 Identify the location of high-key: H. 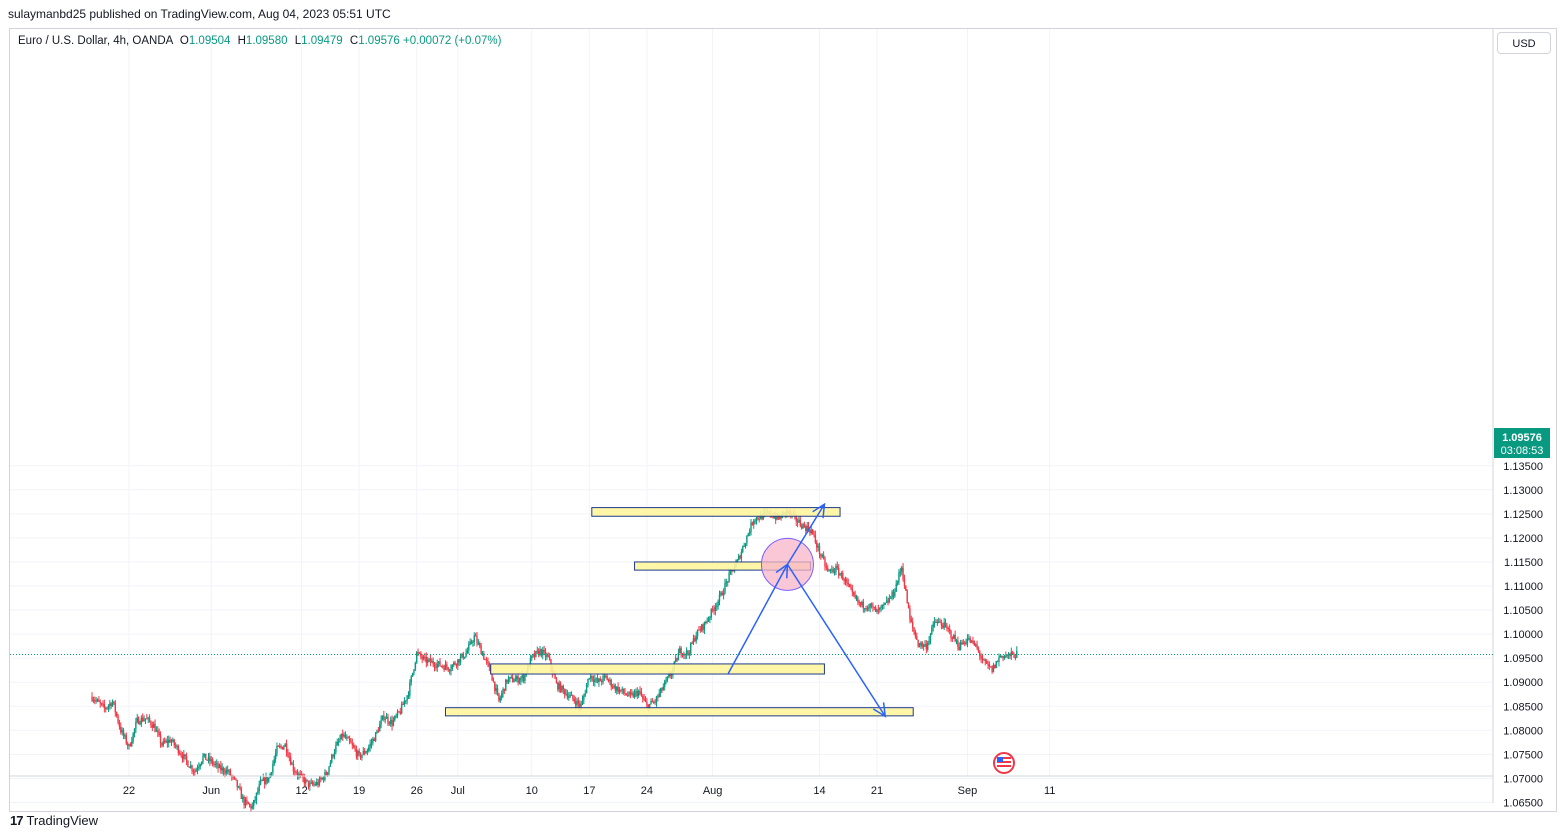
(241, 41).